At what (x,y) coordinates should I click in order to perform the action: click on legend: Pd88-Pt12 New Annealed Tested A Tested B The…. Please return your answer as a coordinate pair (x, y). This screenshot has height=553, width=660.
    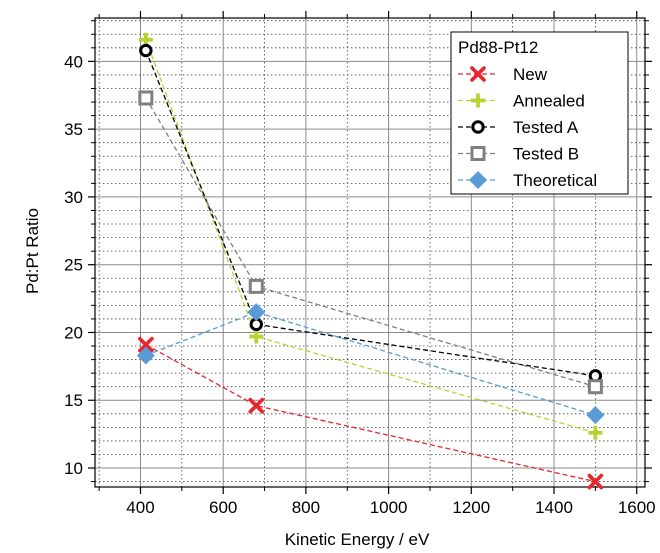
    Looking at the image, I should click on (539, 113).